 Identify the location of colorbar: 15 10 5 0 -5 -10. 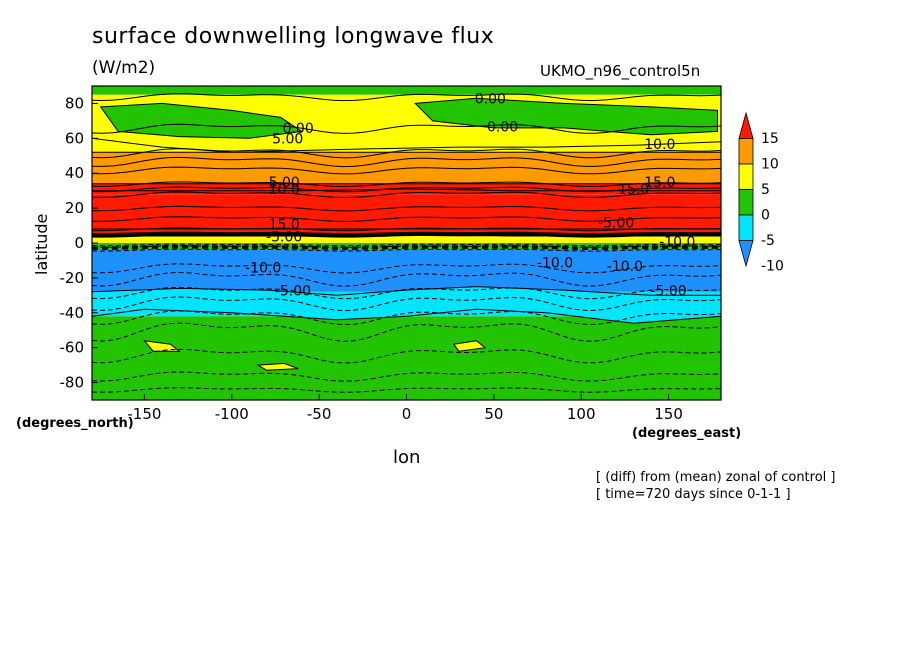
(761, 193).